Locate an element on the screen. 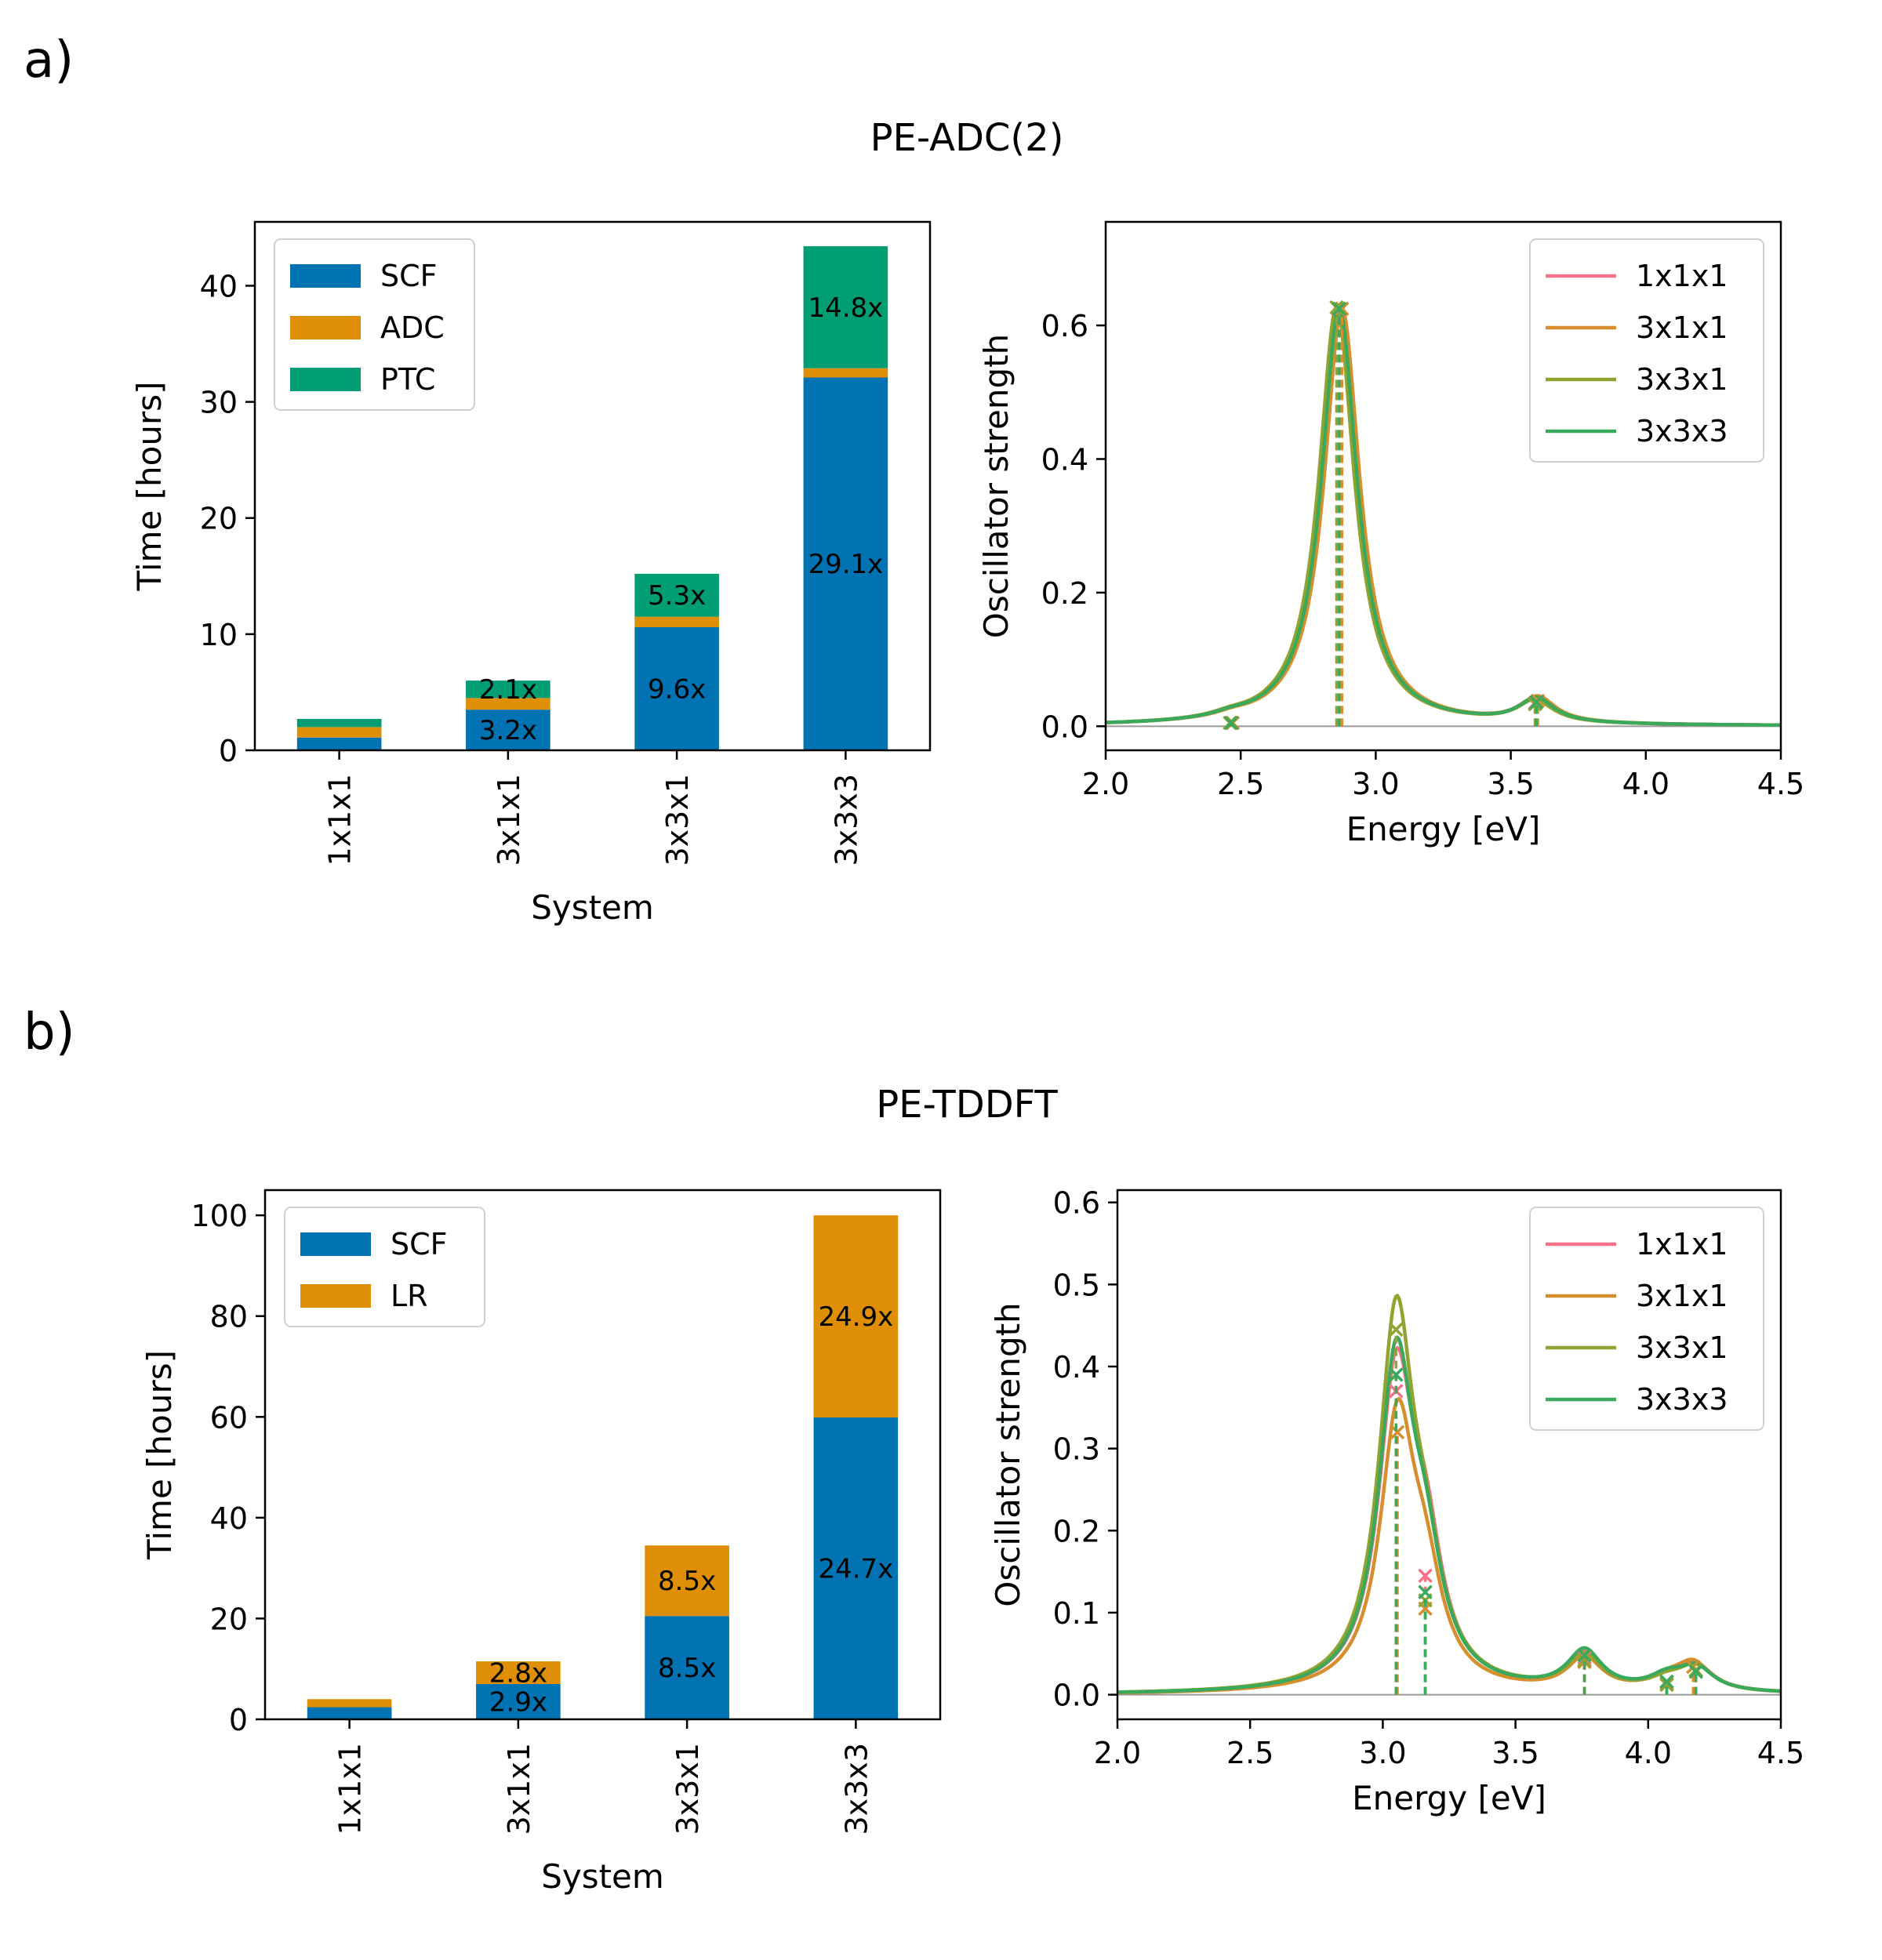 The image size is (1882, 1960). legend-label: ADC is located at coordinates (412, 327).